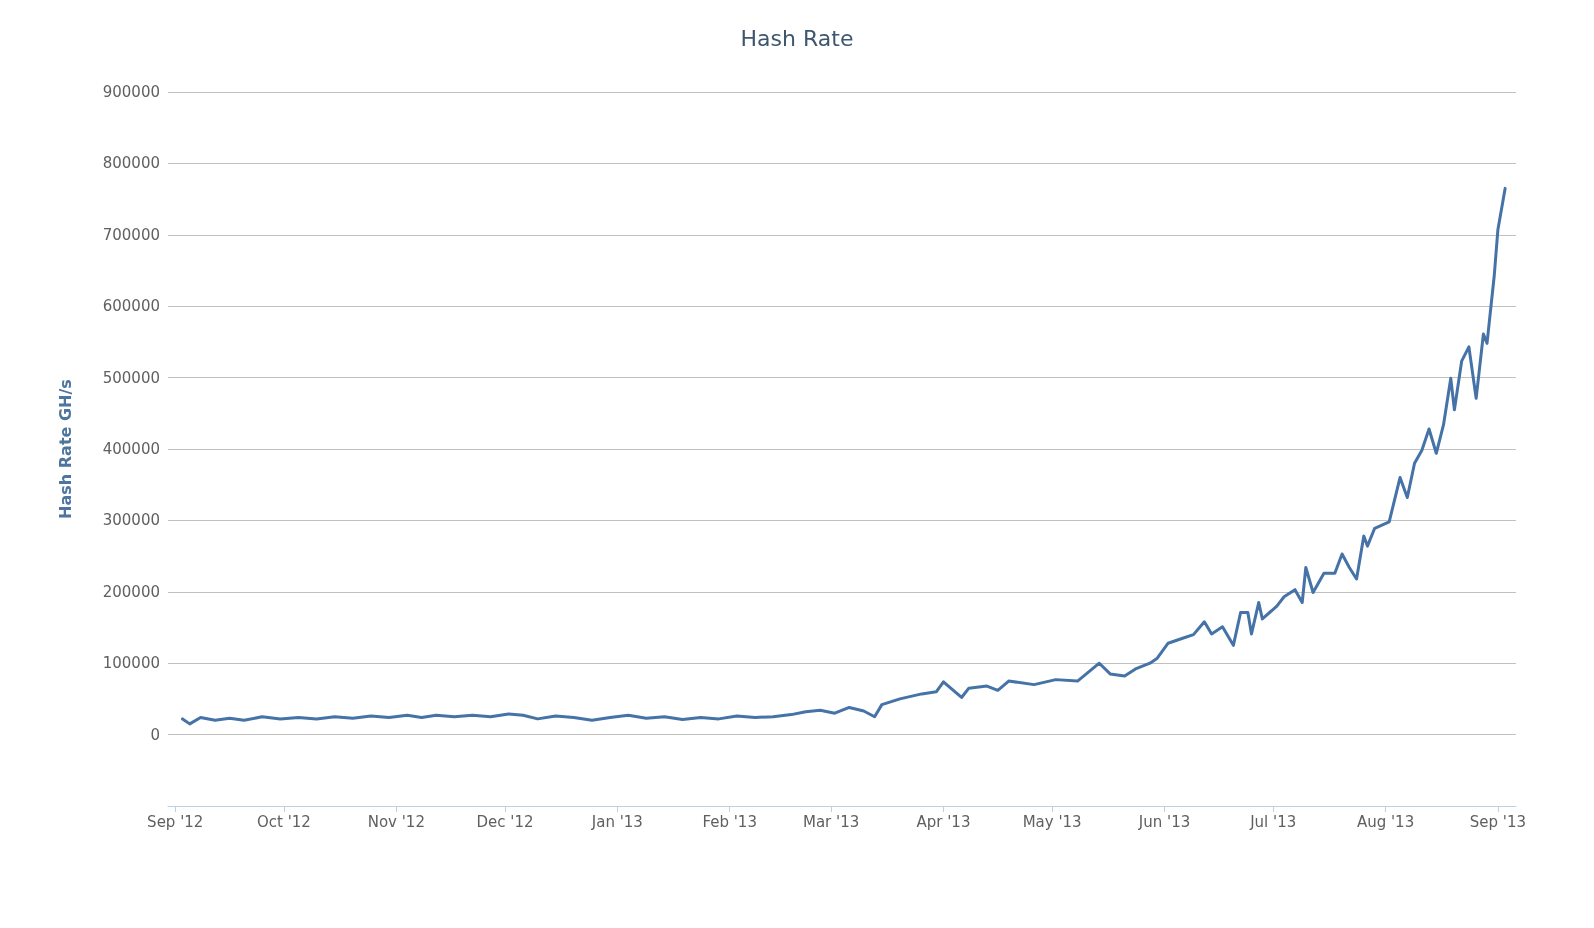  I want to click on y-tick-label: 600000, so click(131, 306).